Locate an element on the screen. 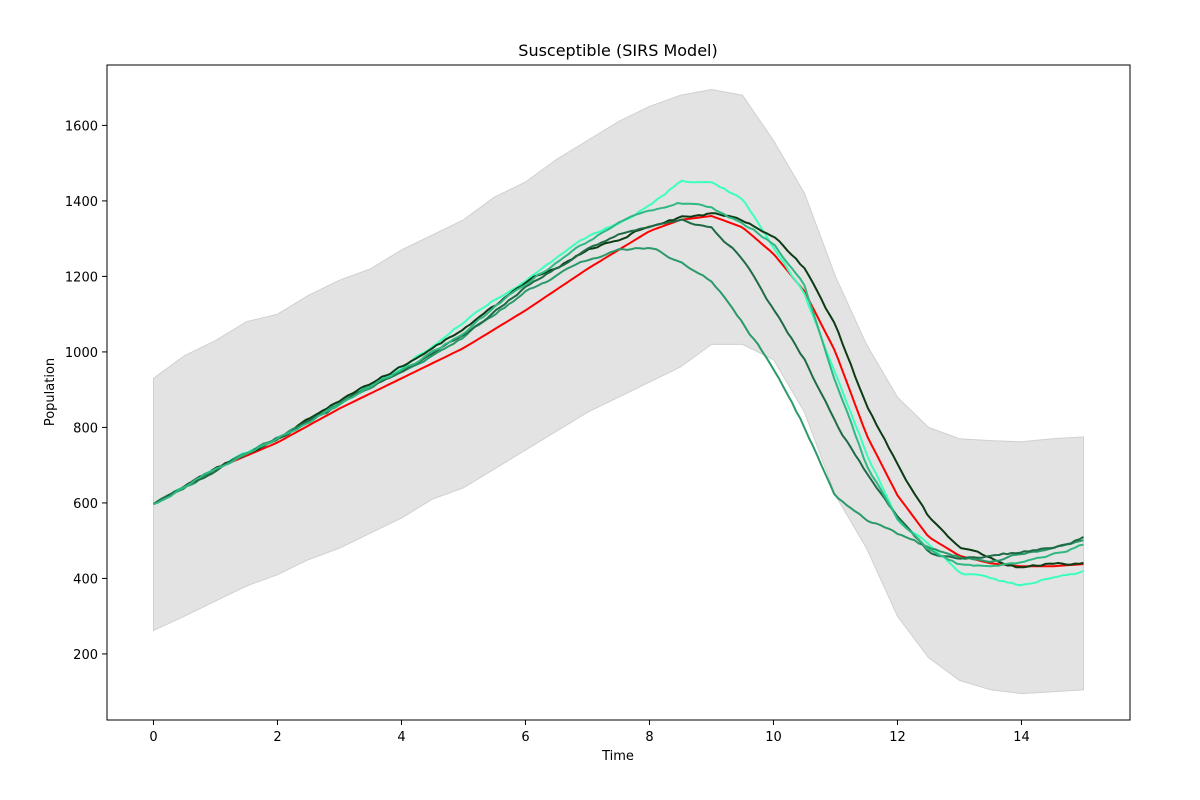 This screenshot has height=800, width=1200. x-tick-label: 2 is located at coordinates (277, 737).